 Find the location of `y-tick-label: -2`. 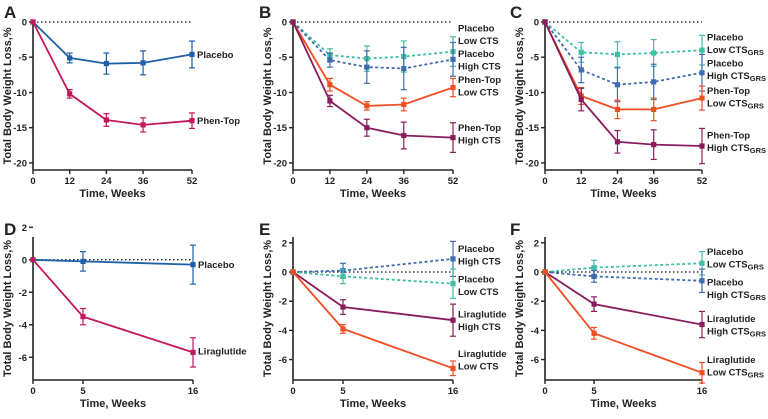

y-tick-label: -2 is located at coordinates (535, 302).